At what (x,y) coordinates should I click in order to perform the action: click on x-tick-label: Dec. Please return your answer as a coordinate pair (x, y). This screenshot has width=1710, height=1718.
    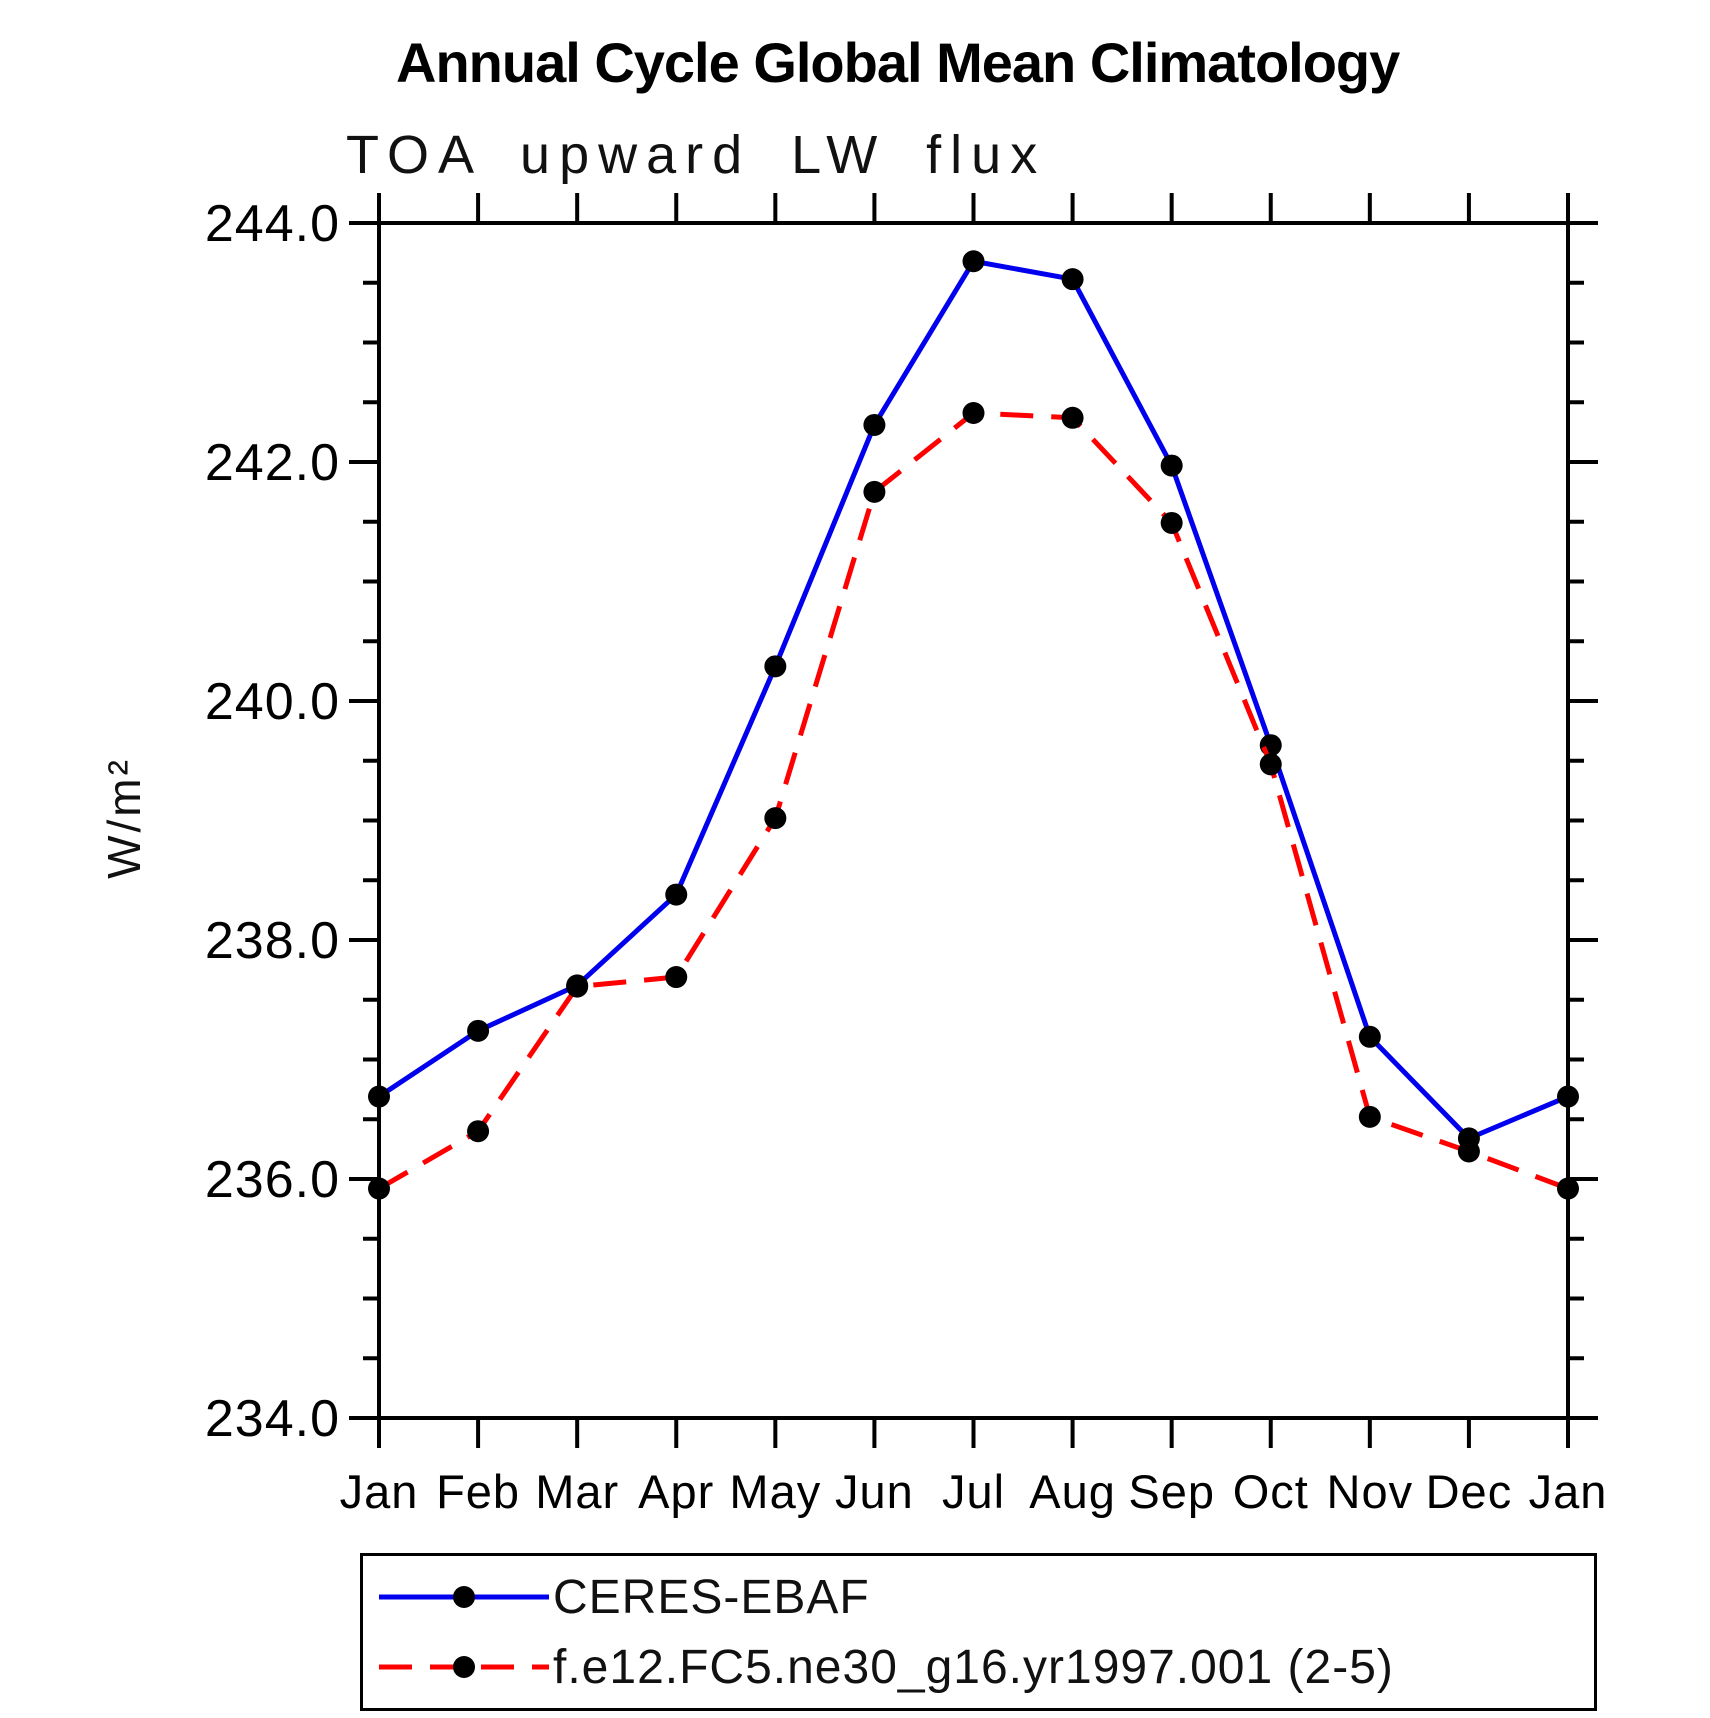
    Looking at the image, I should click on (1469, 1491).